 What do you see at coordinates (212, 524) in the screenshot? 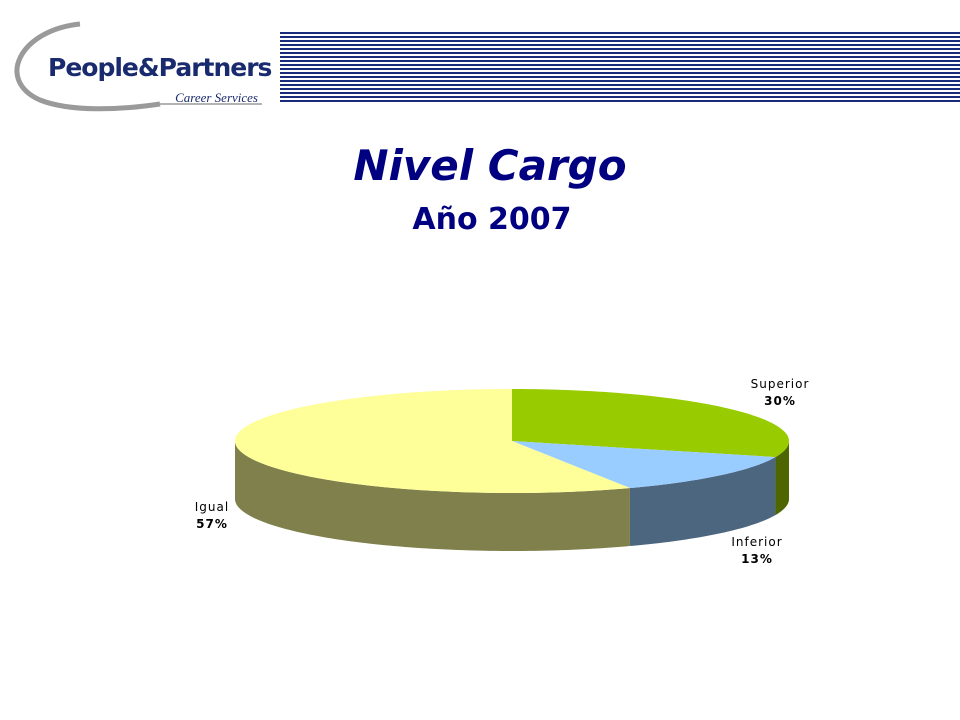
I see `slice-value-label: 57%` at bounding box center [212, 524].